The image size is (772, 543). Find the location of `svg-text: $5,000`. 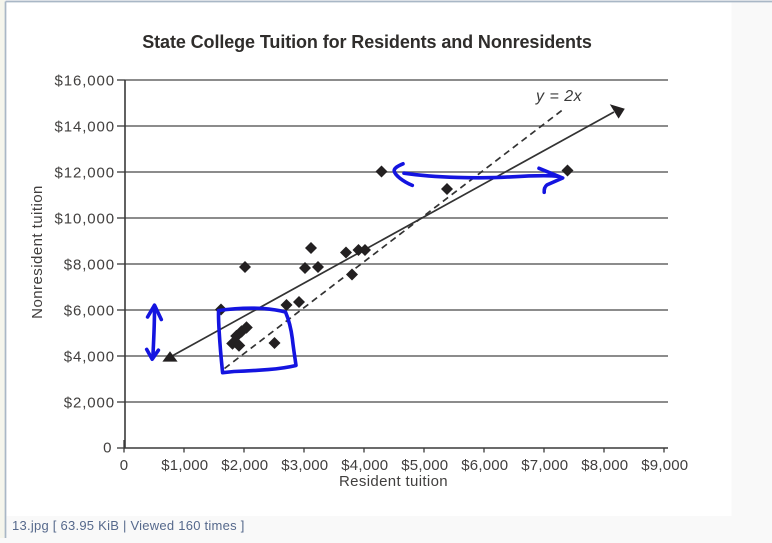

svg-text: $5,000 is located at coordinates (424, 465).